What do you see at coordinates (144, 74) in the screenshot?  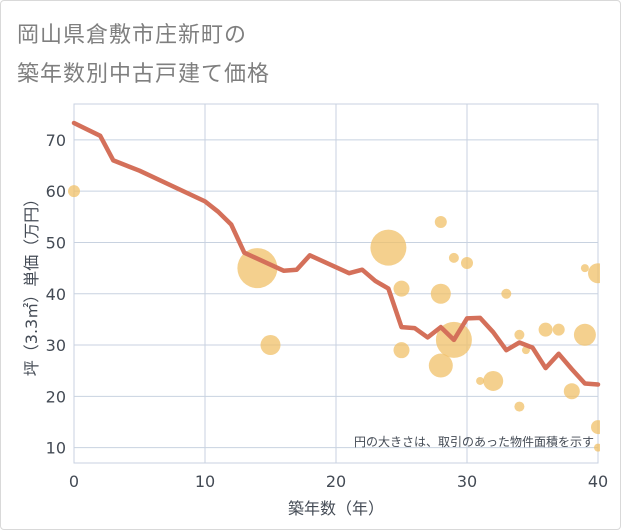 I see `chart-title-line2: 築年数別中古戸建て価格` at bounding box center [144, 74].